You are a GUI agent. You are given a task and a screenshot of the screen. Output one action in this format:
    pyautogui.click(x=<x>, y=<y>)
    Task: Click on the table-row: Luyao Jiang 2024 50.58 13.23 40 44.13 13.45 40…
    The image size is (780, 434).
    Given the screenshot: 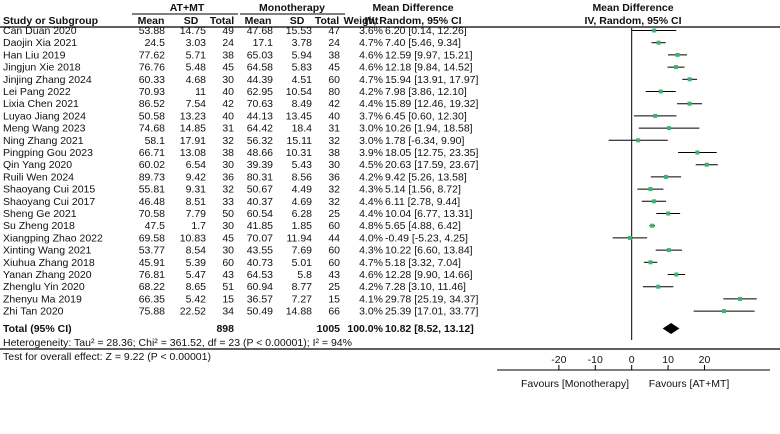 What is the action you would take?
    pyautogui.click(x=340, y=116)
    